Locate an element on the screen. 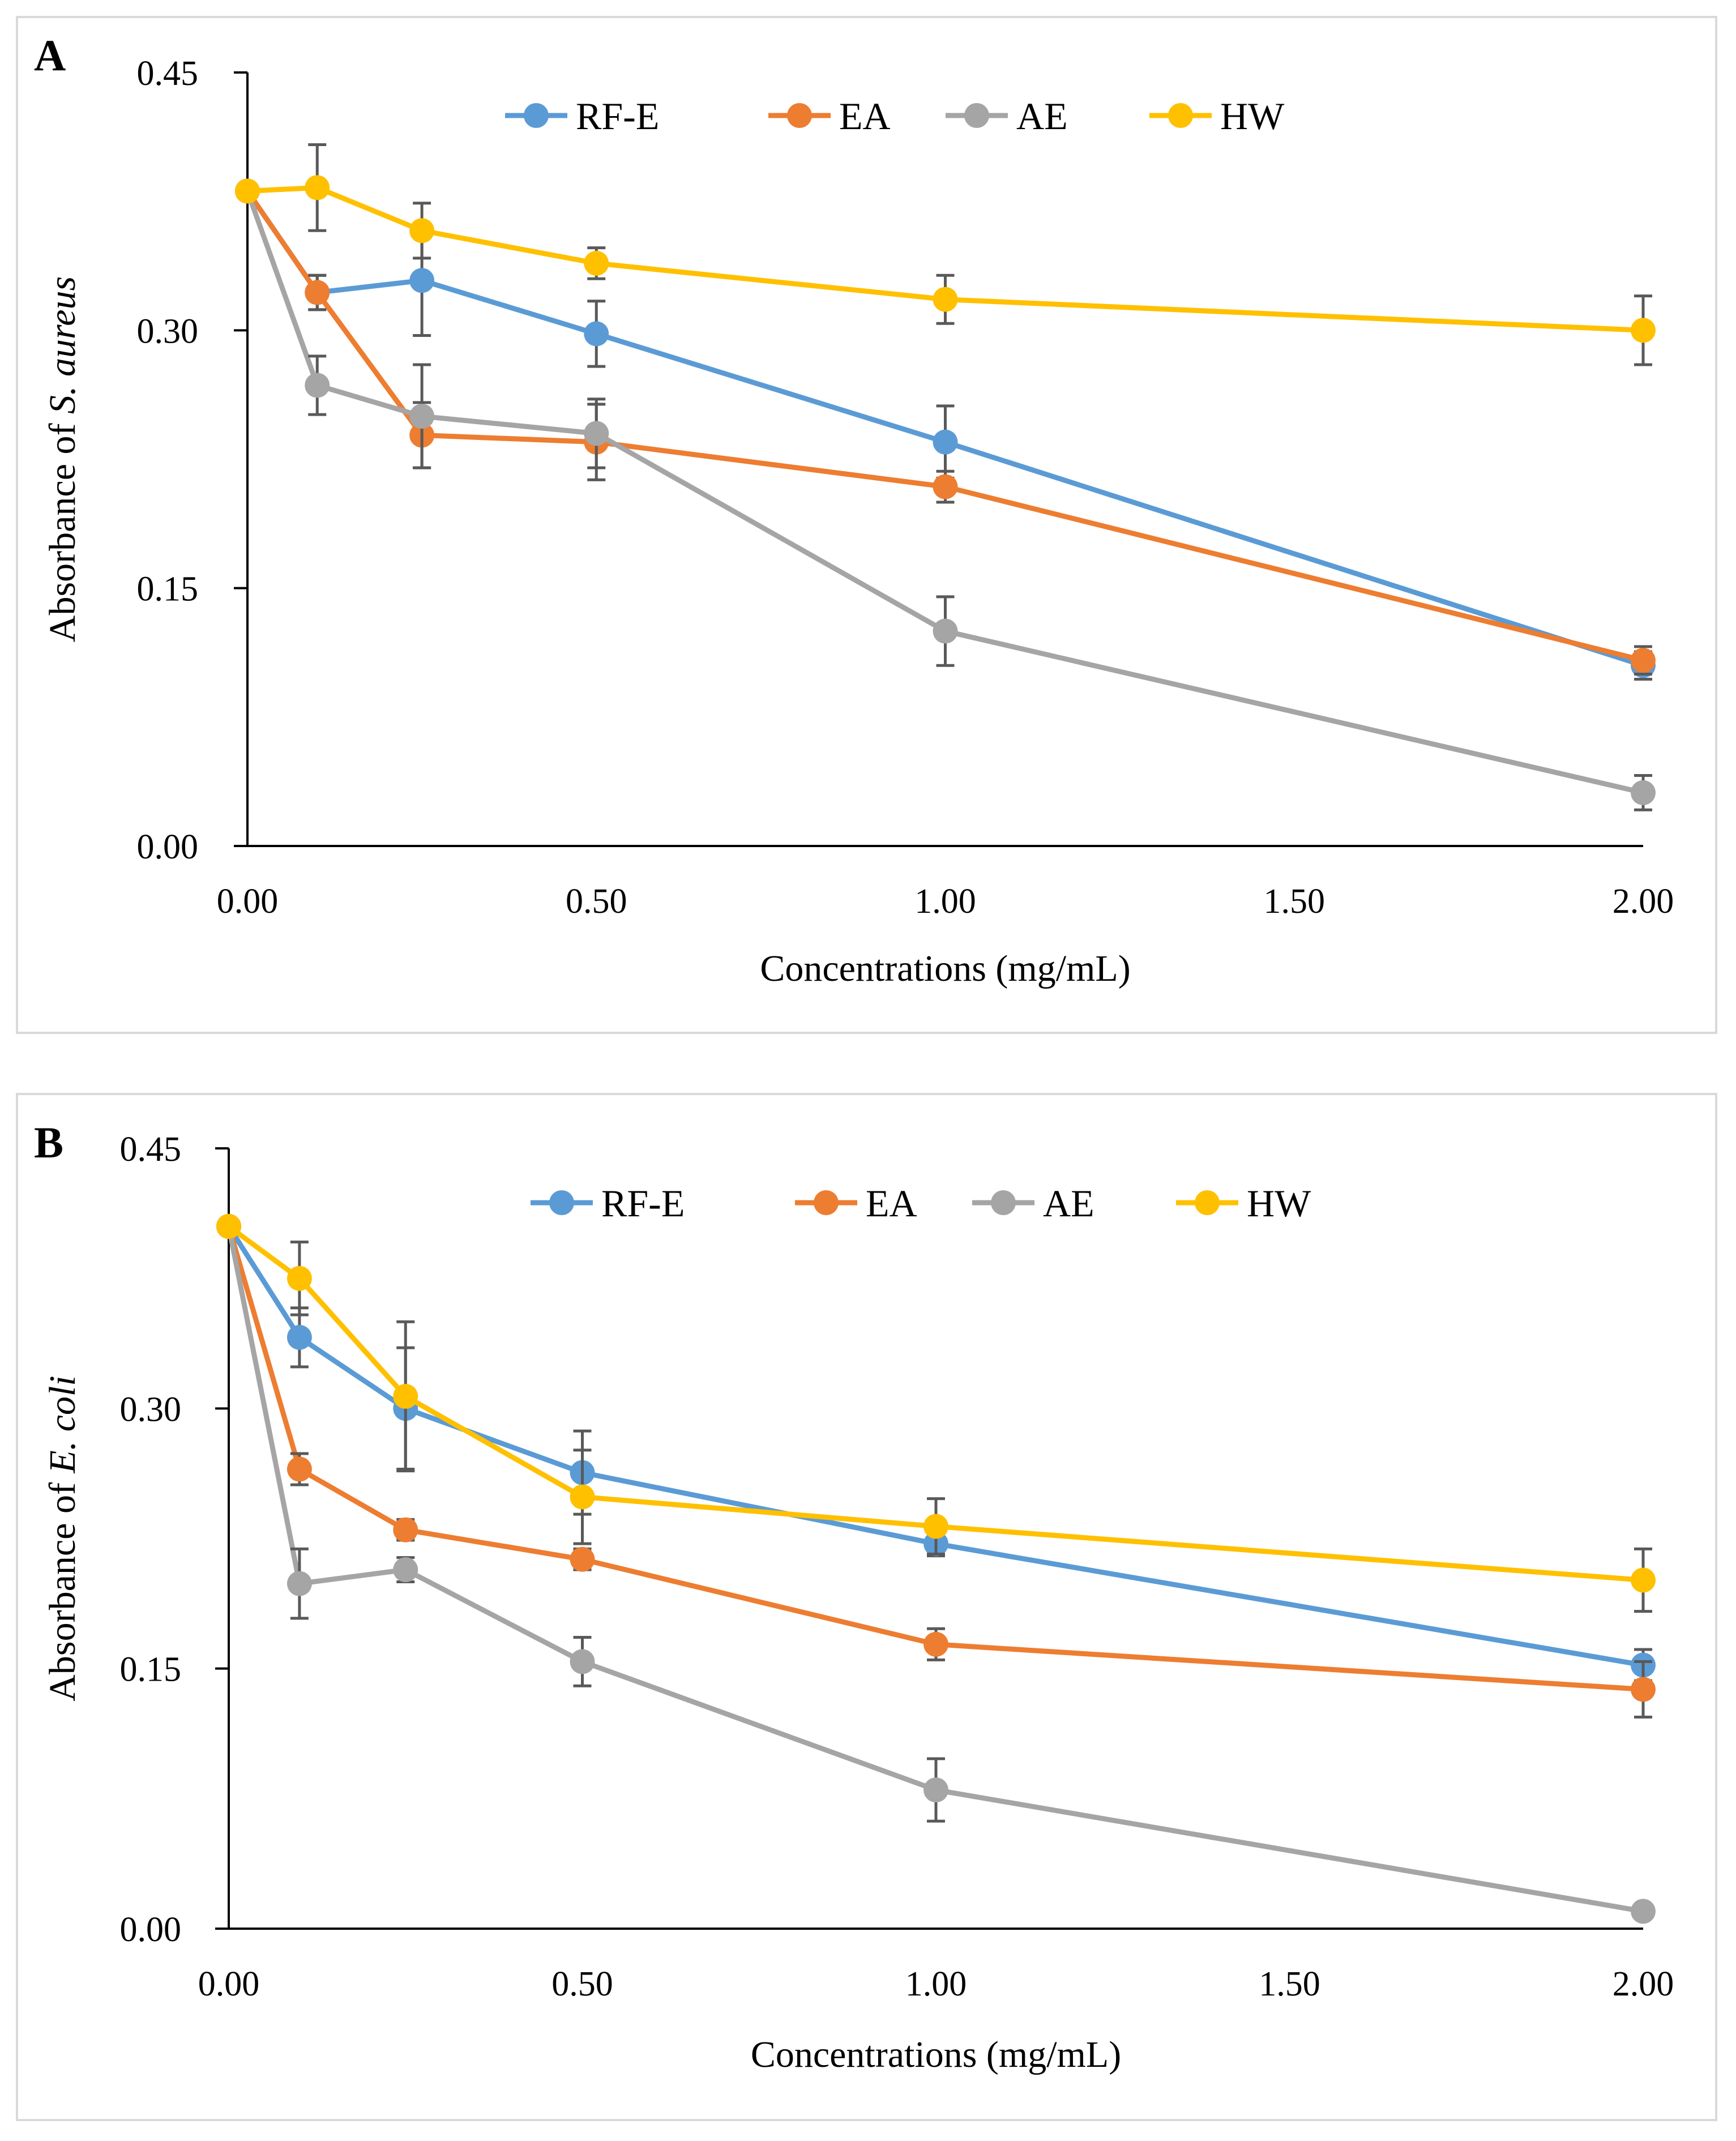 The image size is (1736, 2141). y-axis-title: Absorbance of S. aureus is located at coordinates (62, 459).